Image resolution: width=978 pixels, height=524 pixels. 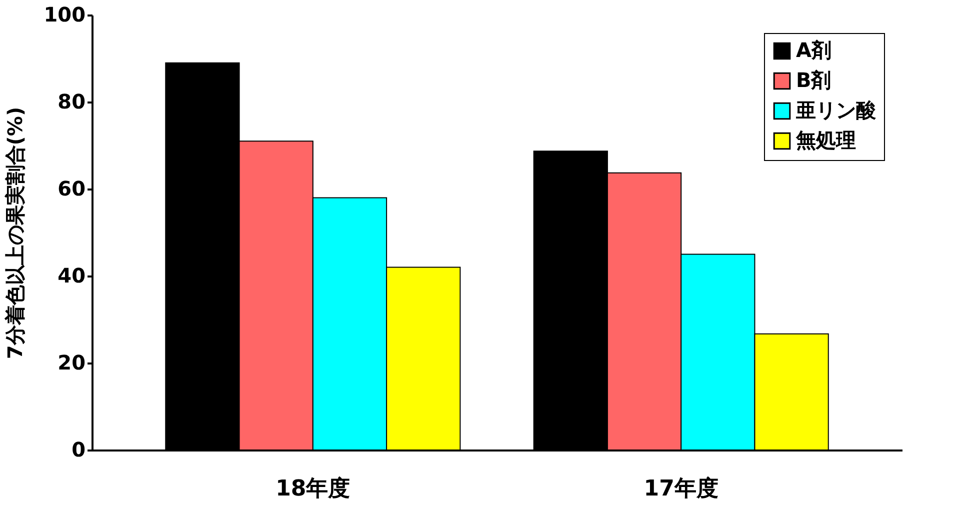 I want to click on y-axis-title: 7分着色以上の果実割合(%), so click(x=14, y=233).